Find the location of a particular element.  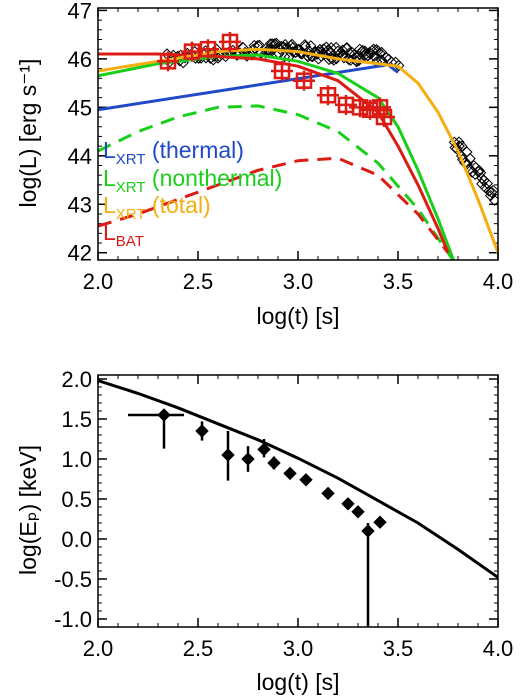

peak-energy-y-tick-label: 1.0 is located at coordinates (76, 459).